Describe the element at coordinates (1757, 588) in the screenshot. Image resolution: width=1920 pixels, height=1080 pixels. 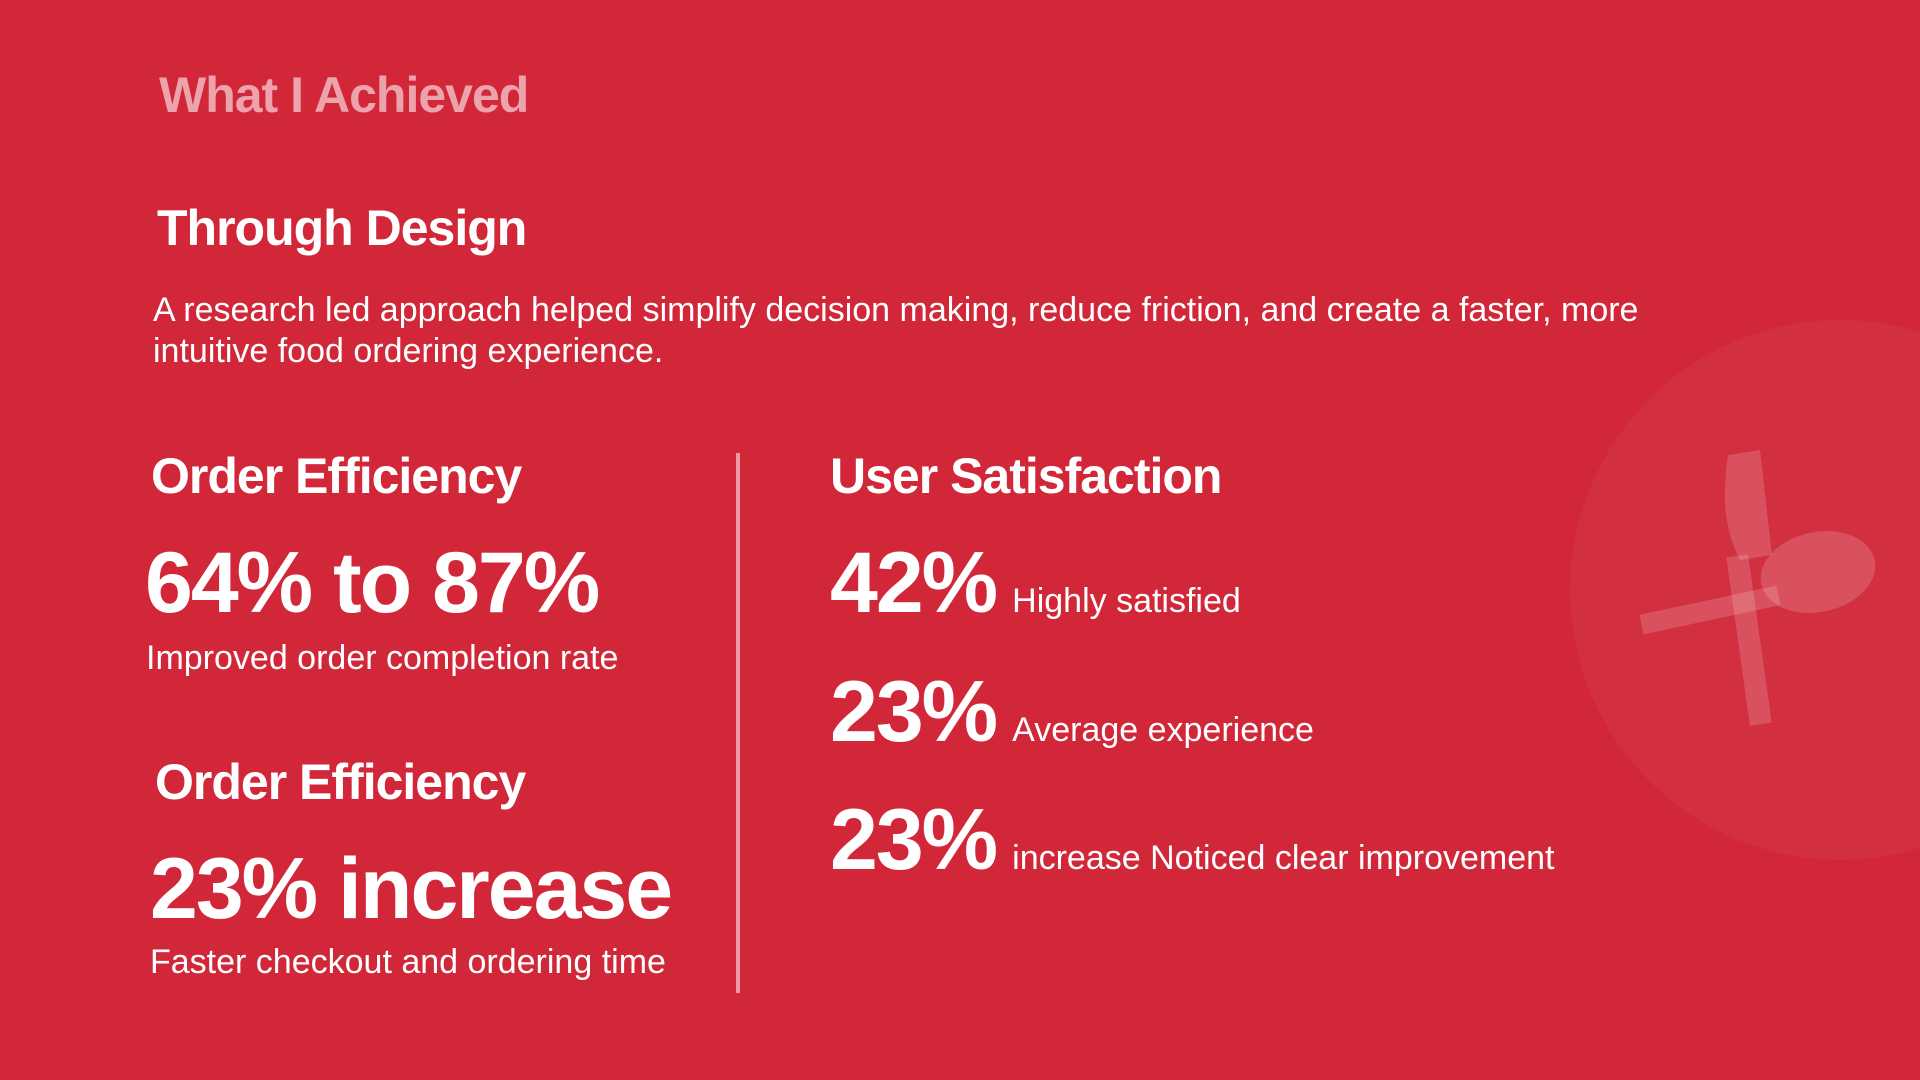
I see `utensils-icon` at that location.